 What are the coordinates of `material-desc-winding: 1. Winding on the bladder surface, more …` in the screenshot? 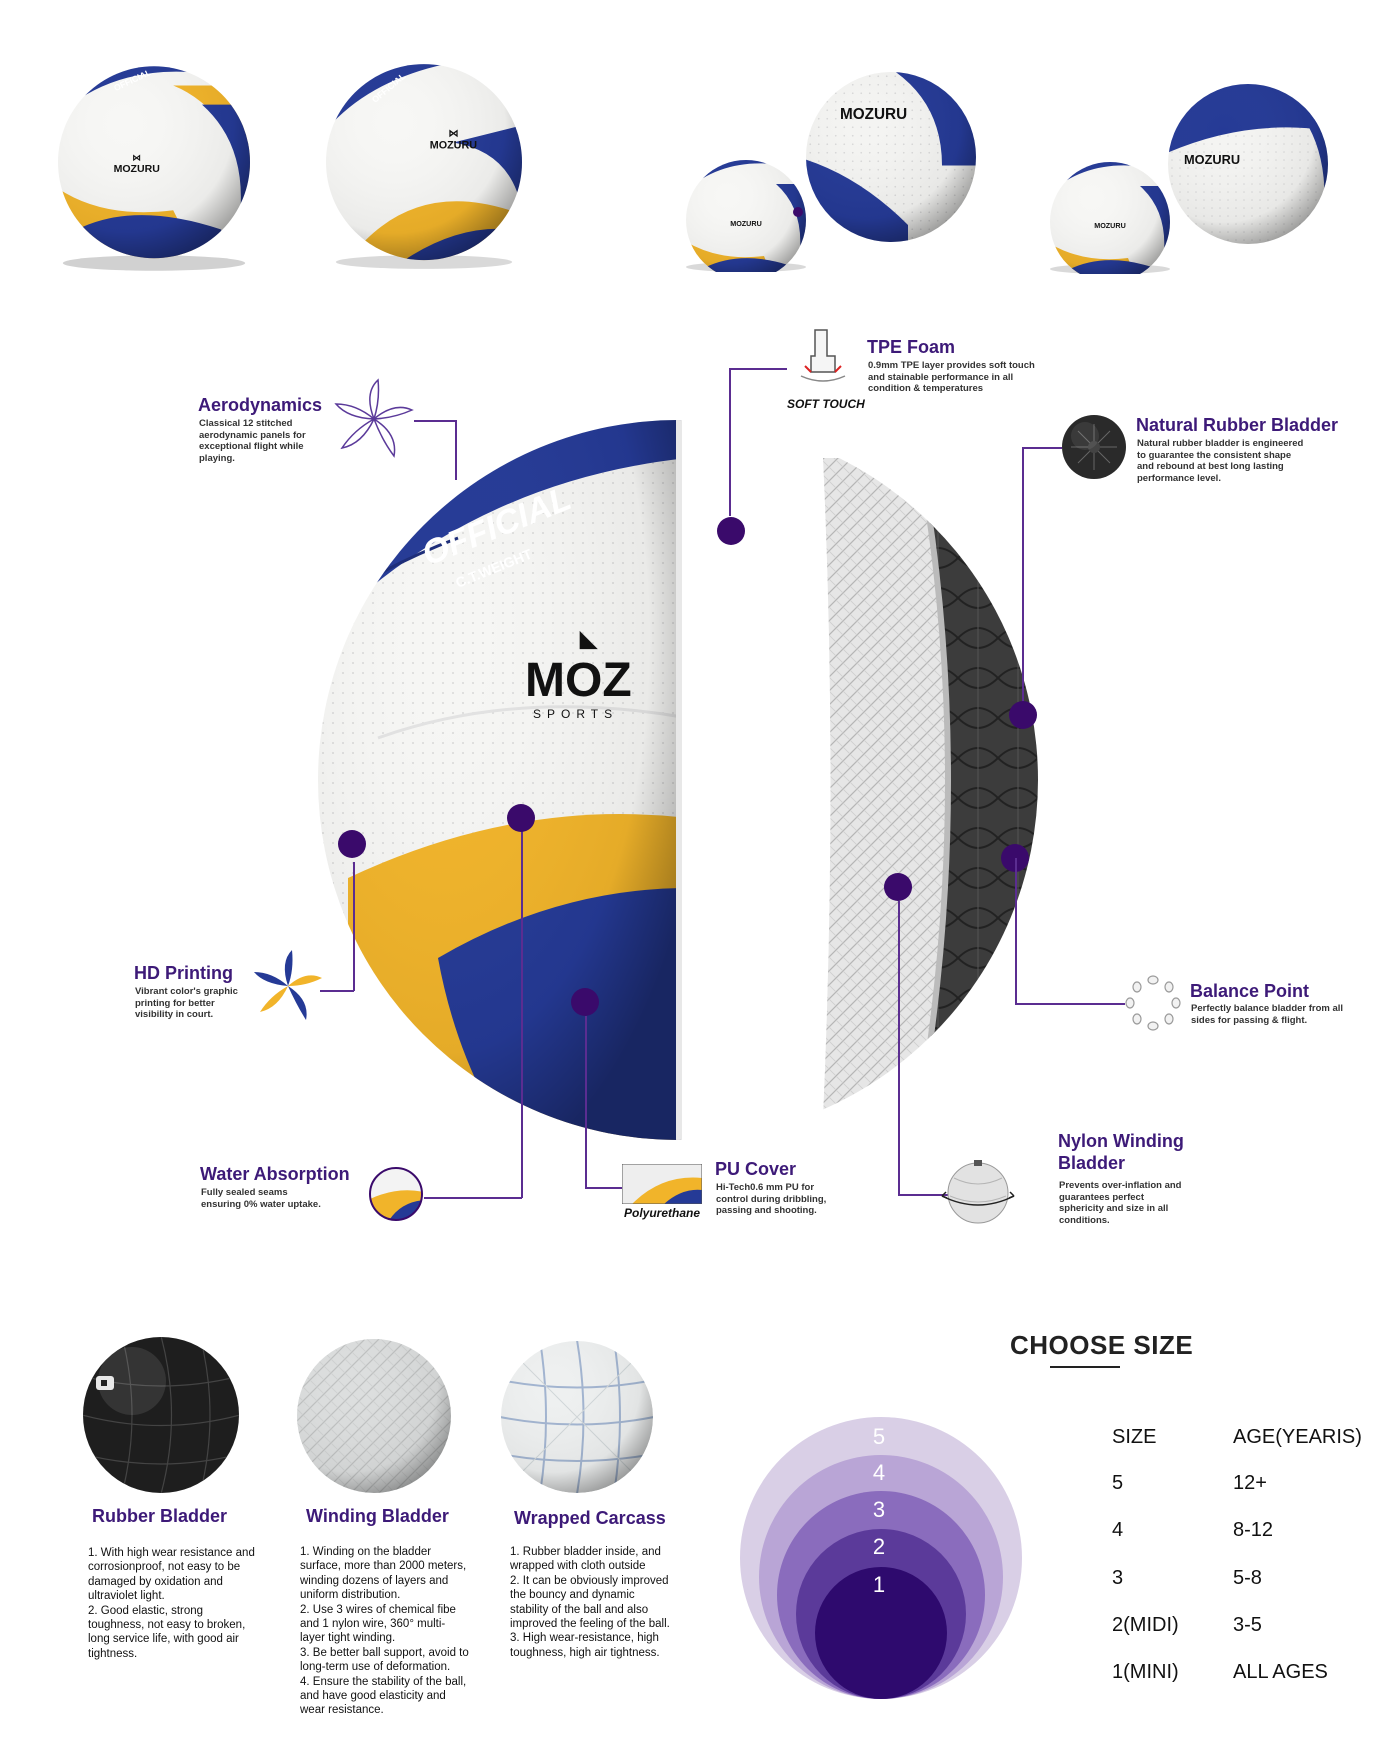 It's located at (384, 1631).